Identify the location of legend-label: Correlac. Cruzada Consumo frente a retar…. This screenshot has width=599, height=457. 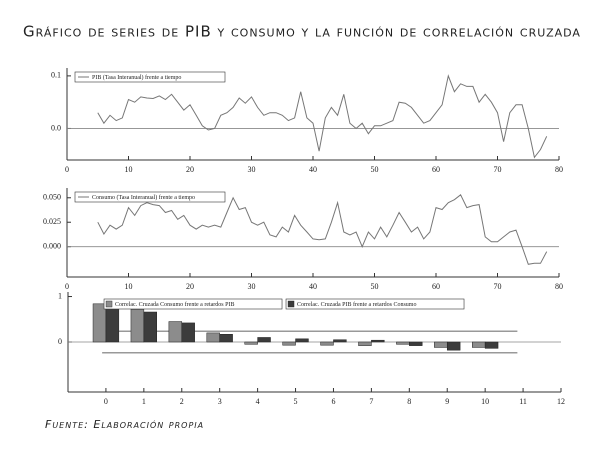
(174, 304).